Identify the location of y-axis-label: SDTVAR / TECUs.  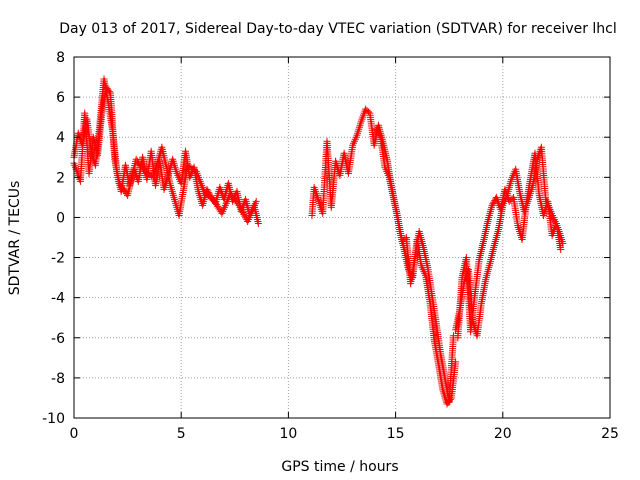
(15, 238).